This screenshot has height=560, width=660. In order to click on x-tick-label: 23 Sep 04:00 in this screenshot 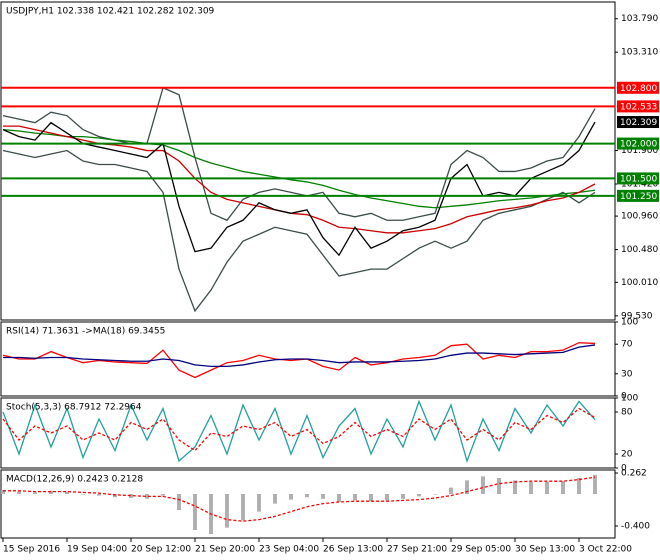, I will do `click(289, 550)`.